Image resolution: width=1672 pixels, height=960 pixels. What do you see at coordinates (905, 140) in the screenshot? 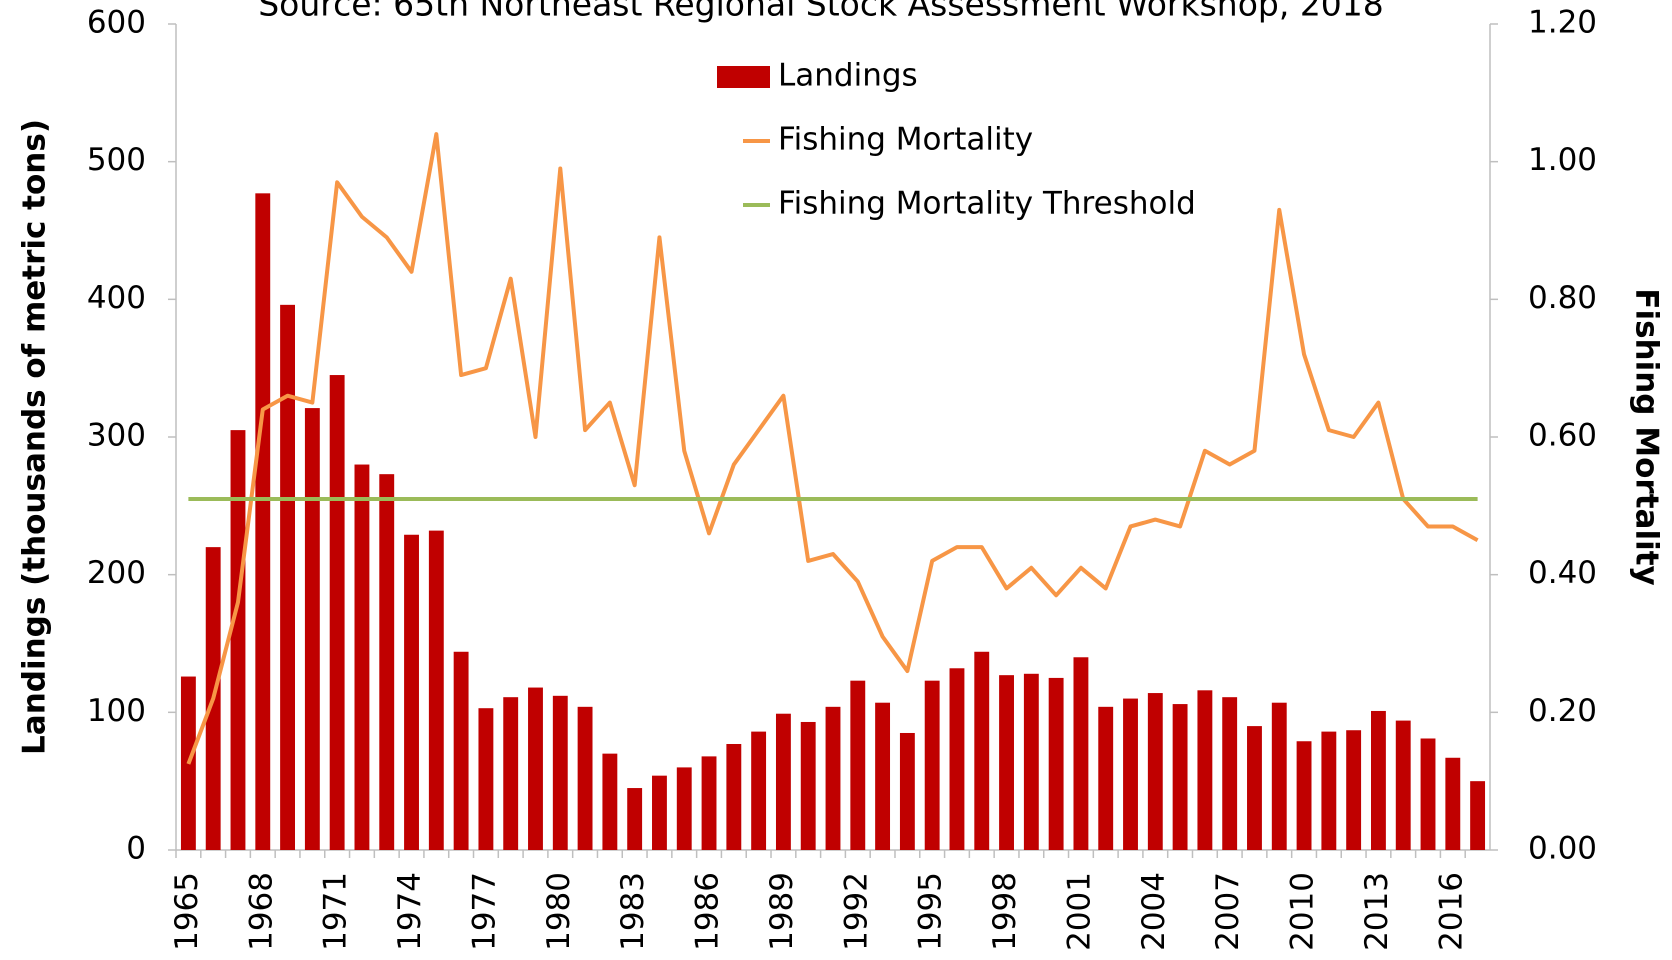
I see `legend-label: Fishing Mortality` at bounding box center [905, 140].